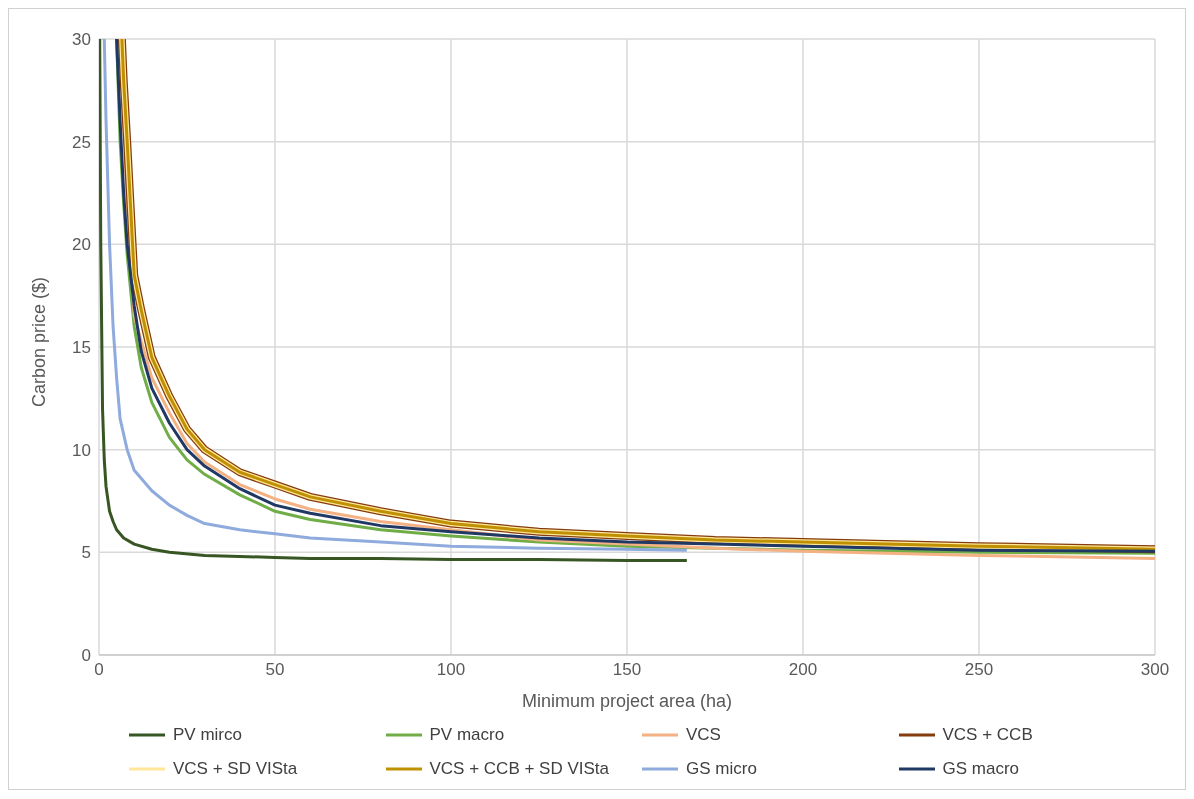  I want to click on y-tick-label: 5, so click(86, 553).